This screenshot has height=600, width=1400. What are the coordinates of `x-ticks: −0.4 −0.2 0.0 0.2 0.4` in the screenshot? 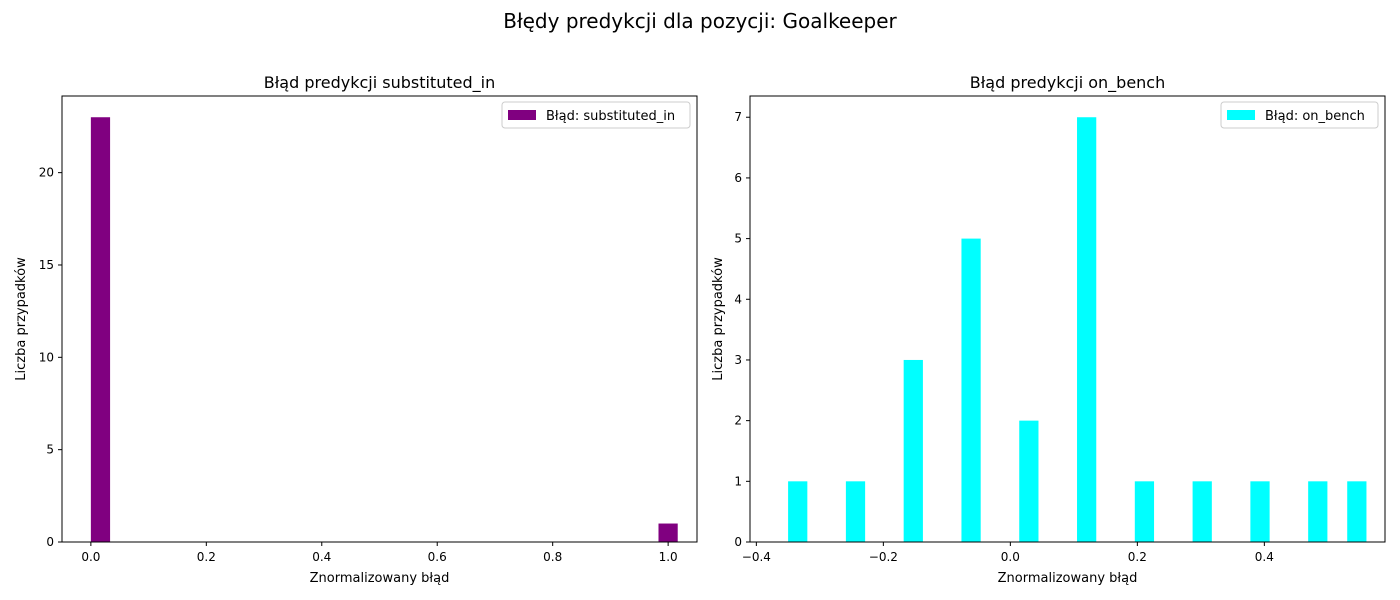 It's located at (1008, 553).